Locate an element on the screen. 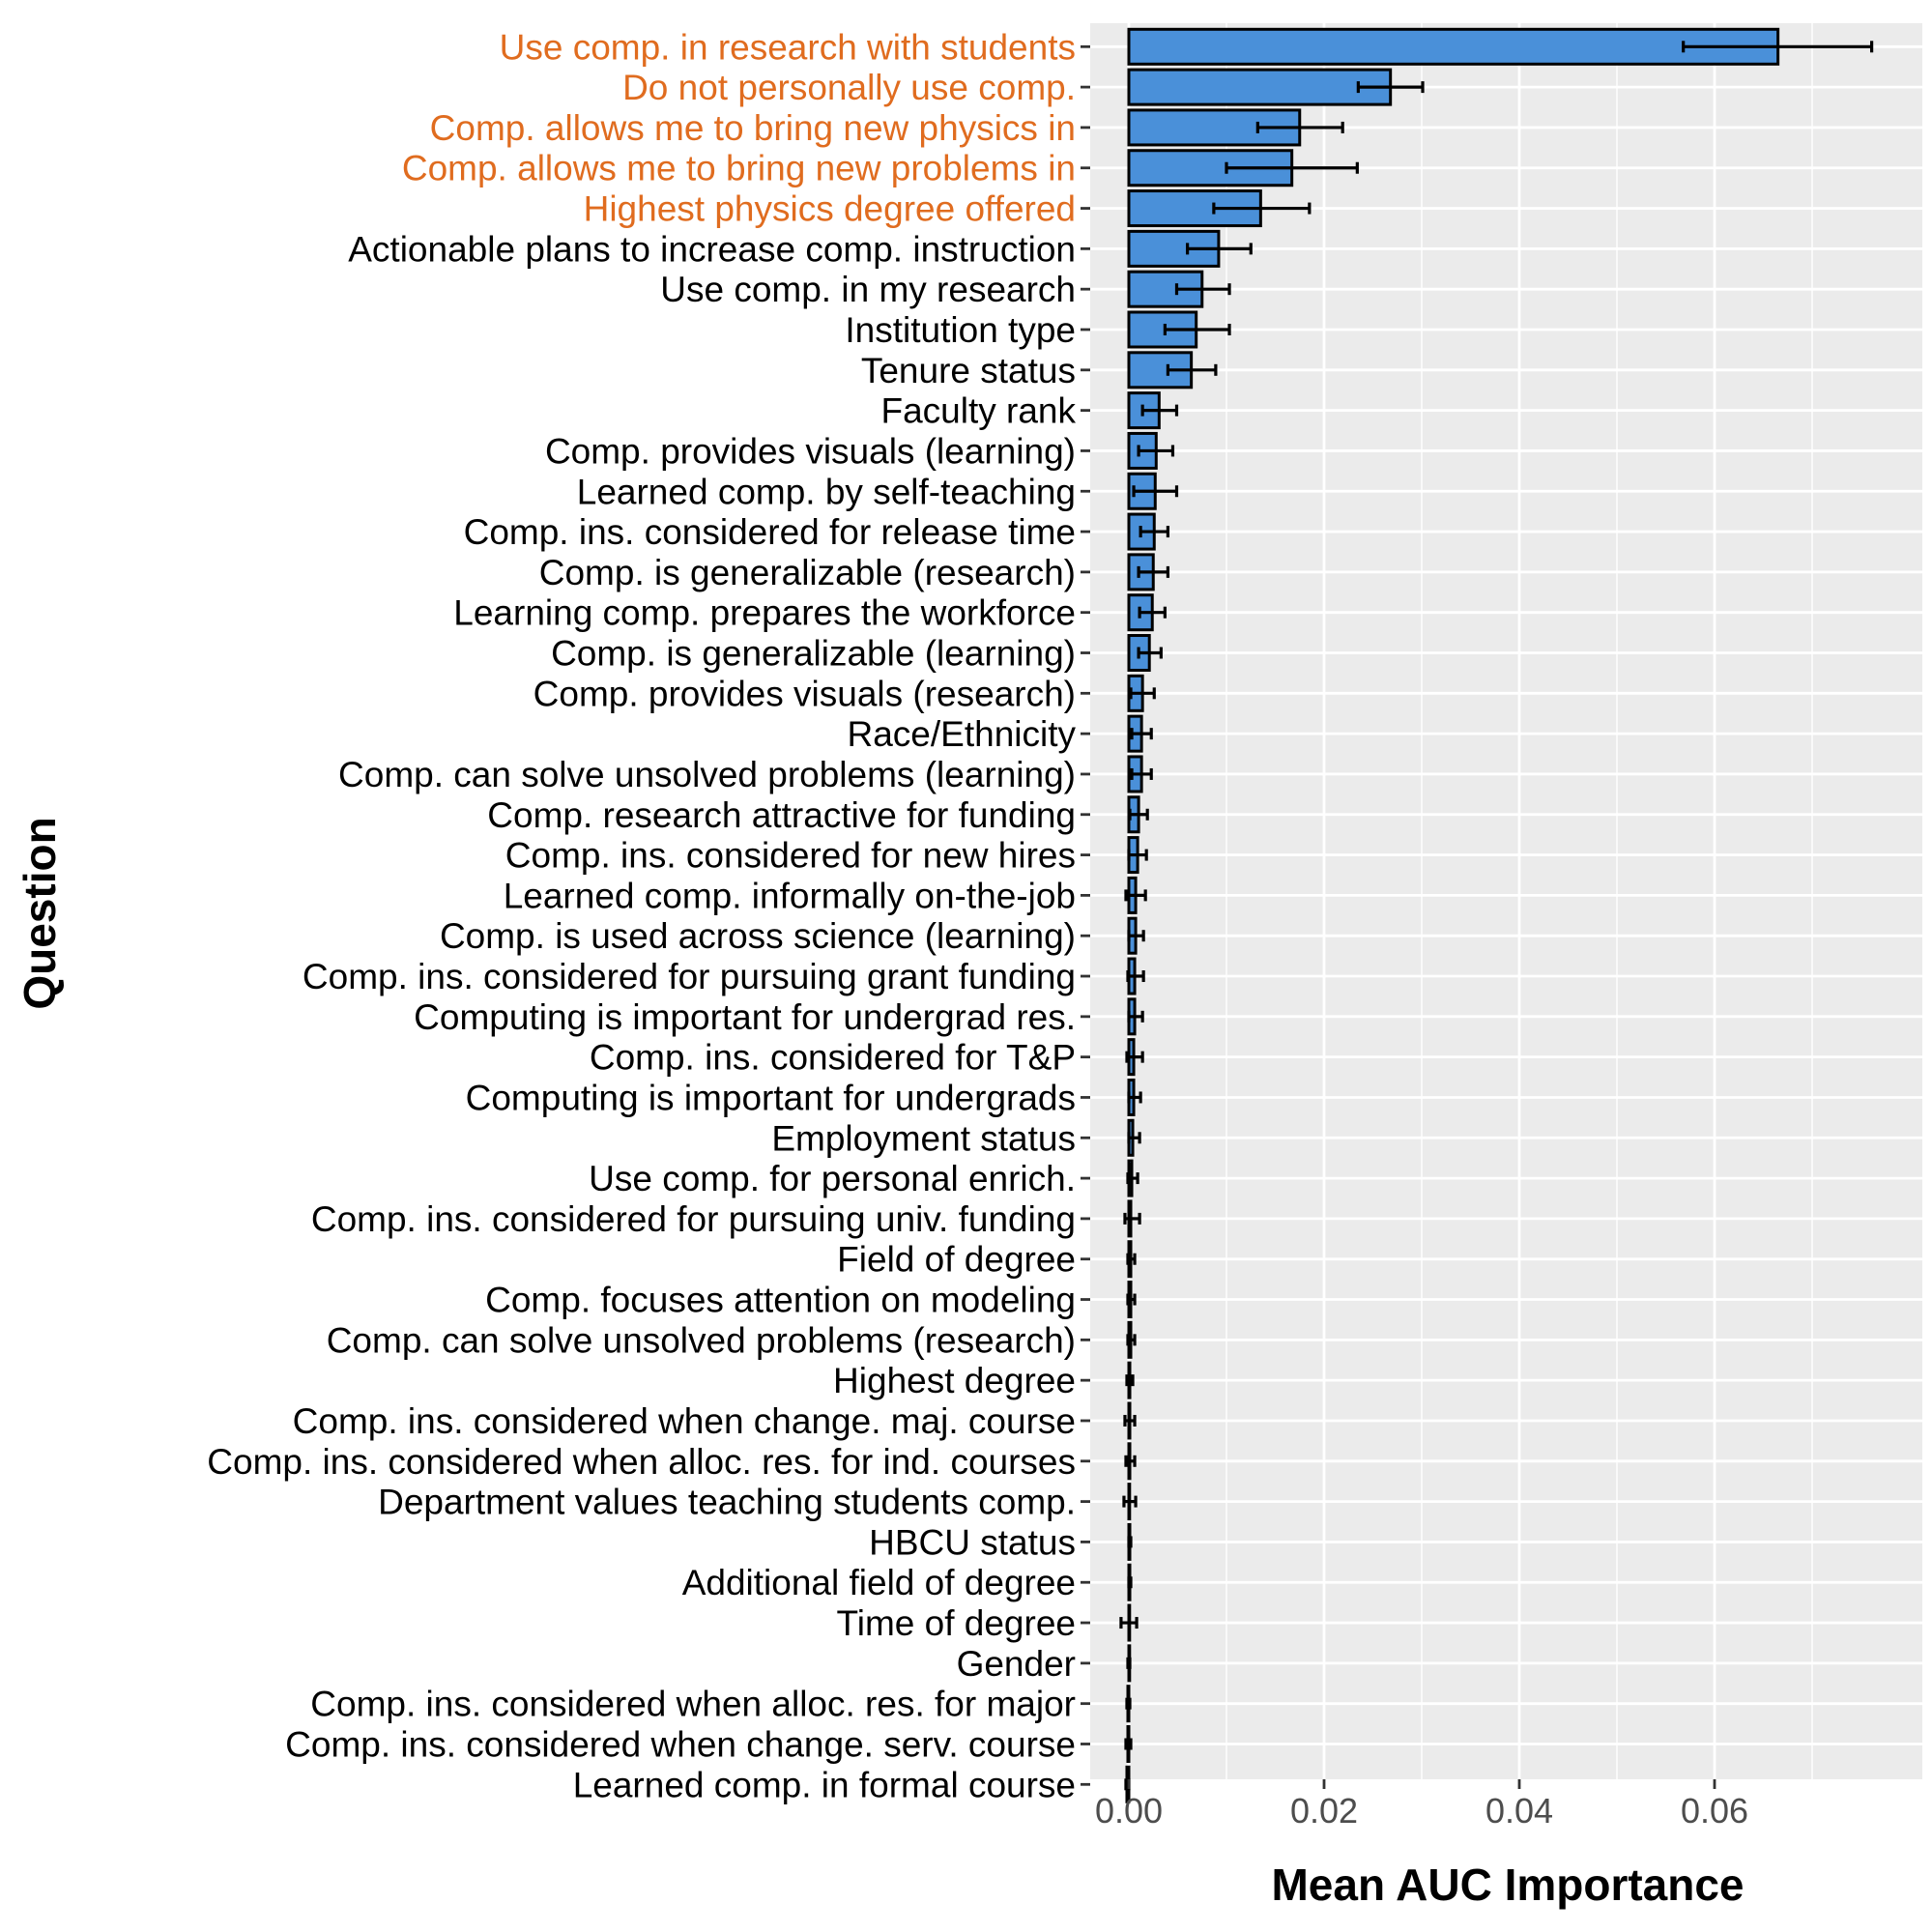 This screenshot has height=1932, width=1932. y-tick-label: Comp. is generalizable (learning) is located at coordinates (813, 654).